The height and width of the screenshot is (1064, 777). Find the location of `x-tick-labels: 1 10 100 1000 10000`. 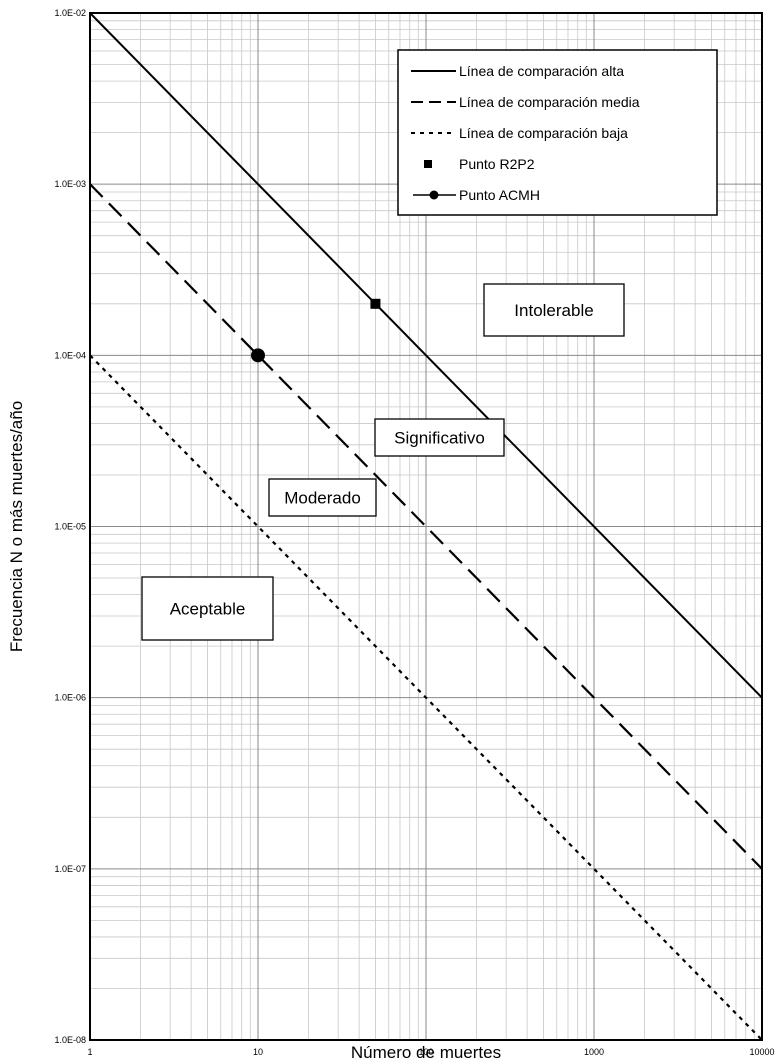

x-tick-labels: 1 10 100 1000 10000 is located at coordinates (430, 1052).